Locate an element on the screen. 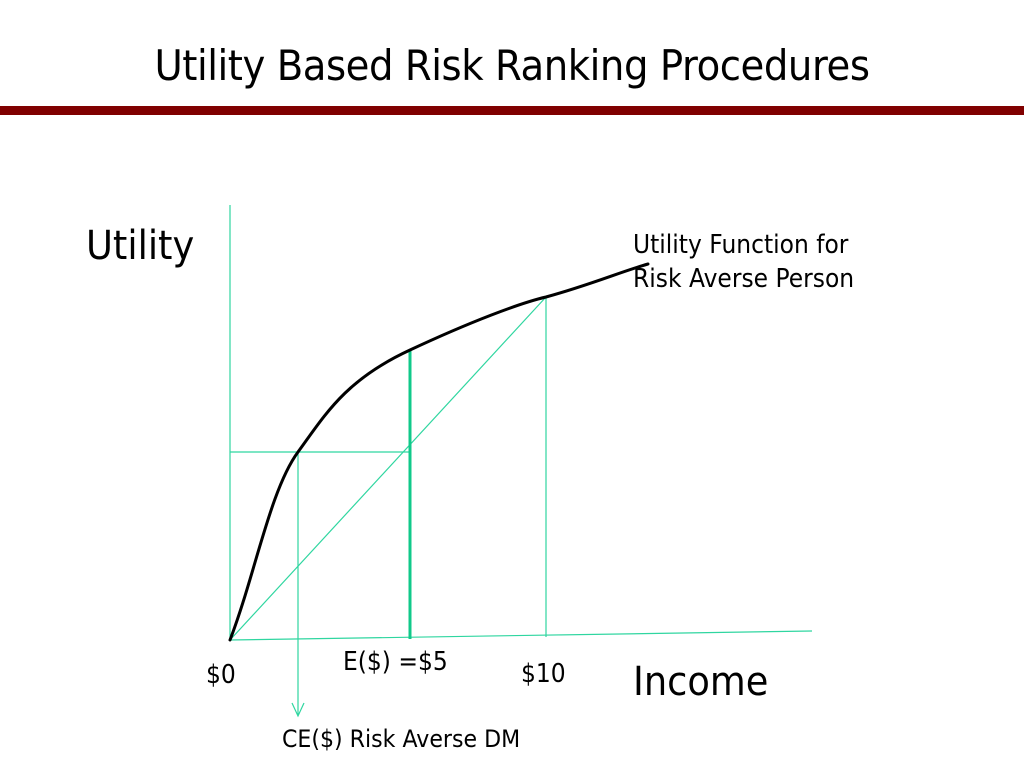  utility-function-label-line2: Risk Averse Person is located at coordinates (744, 279).